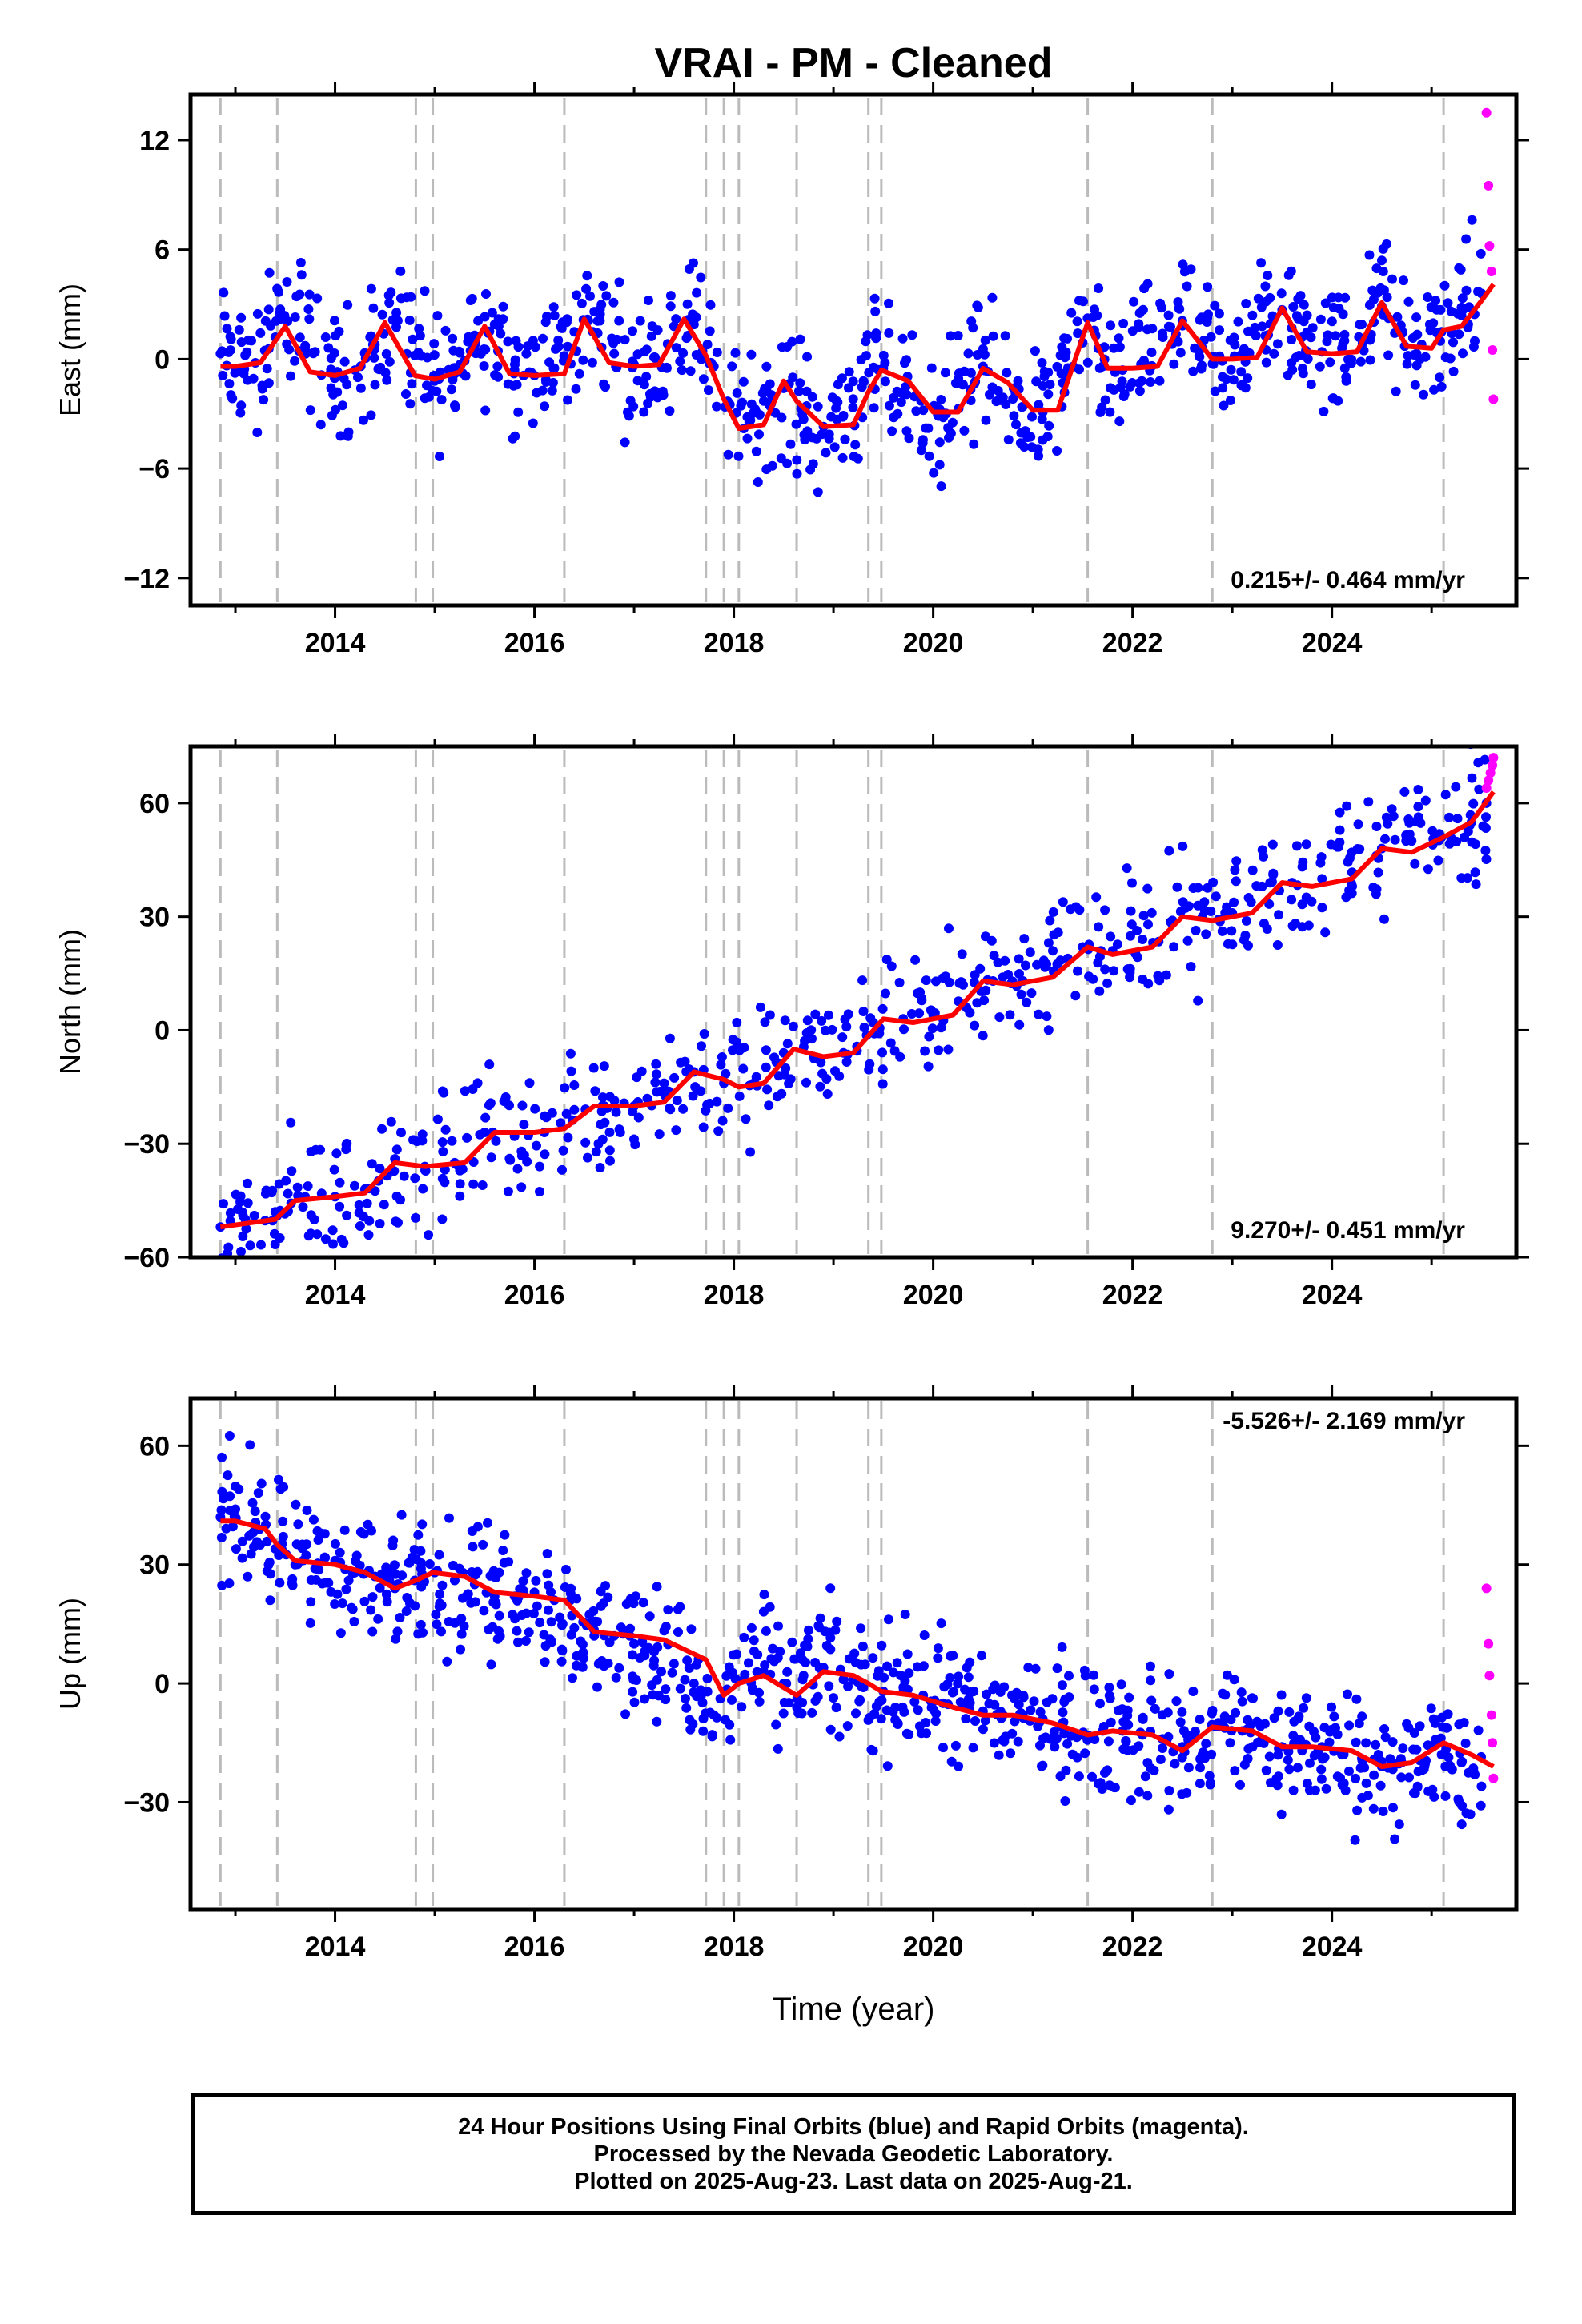  I want to click on chart-title: VRAI - PM - Cleaned, so click(854, 63).